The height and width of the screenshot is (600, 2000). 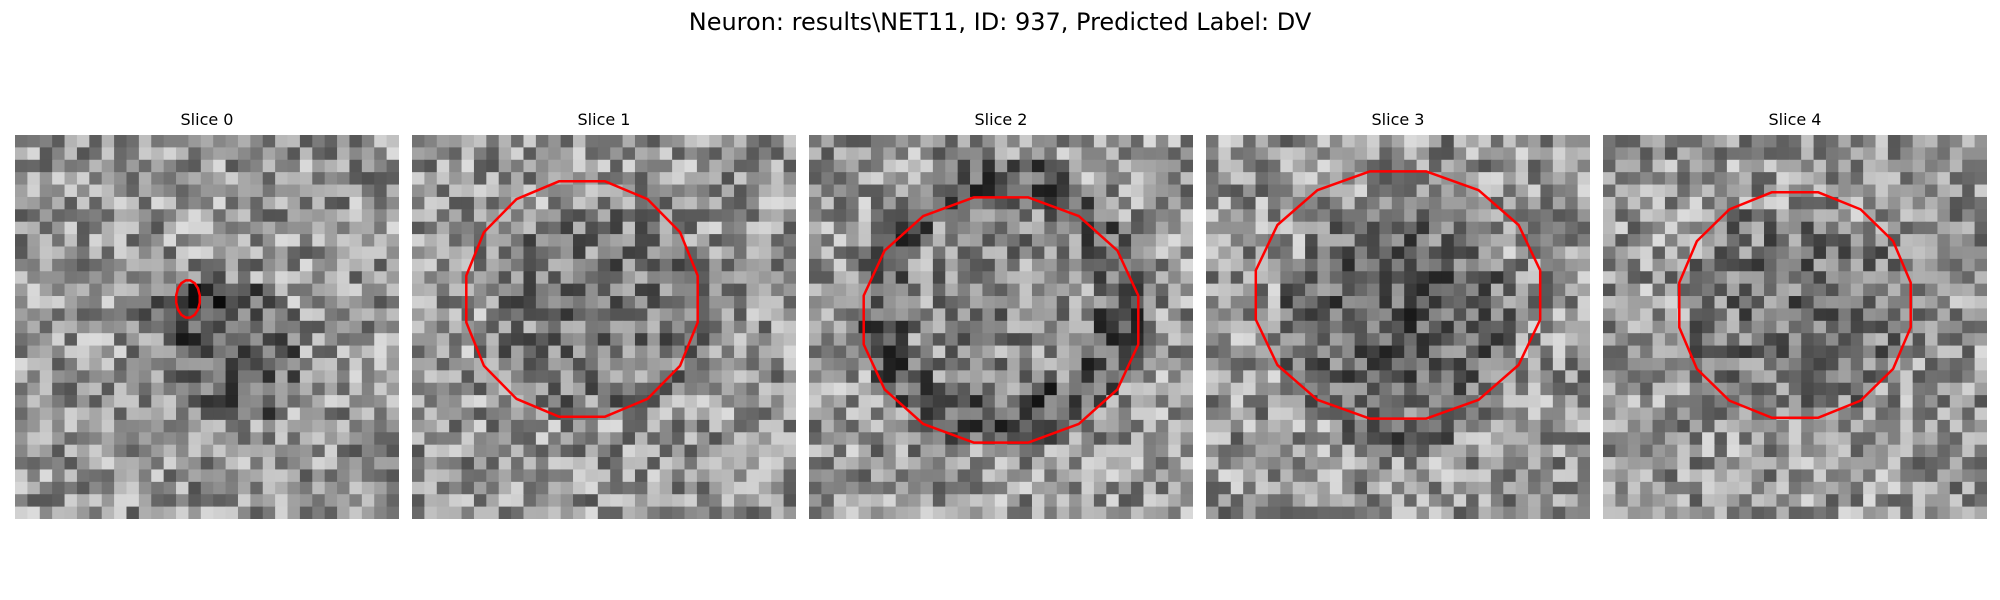 I want to click on slice-2-contour, so click(x=1001, y=320).